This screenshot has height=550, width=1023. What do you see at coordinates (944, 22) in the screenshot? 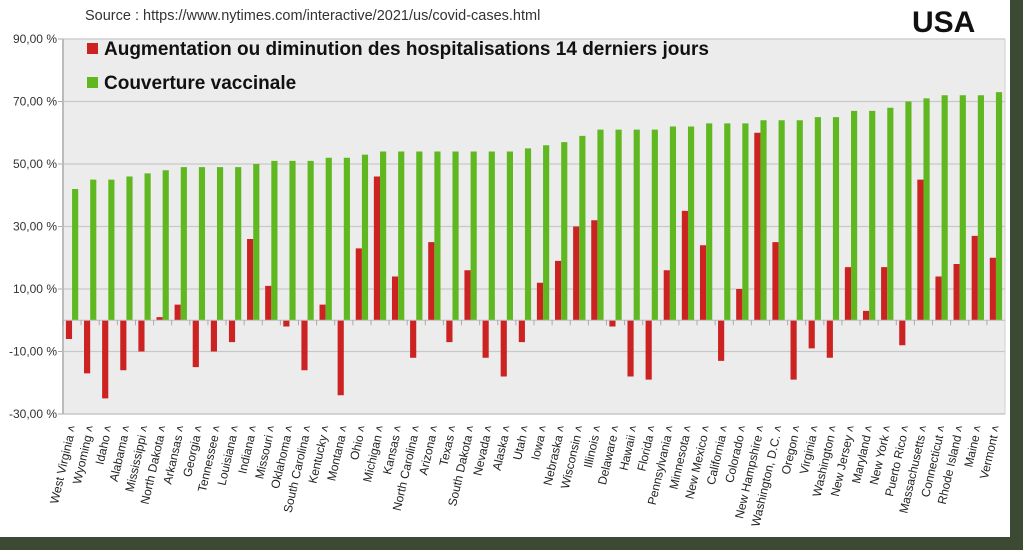
I see `chart-title: USA` at bounding box center [944, 22].